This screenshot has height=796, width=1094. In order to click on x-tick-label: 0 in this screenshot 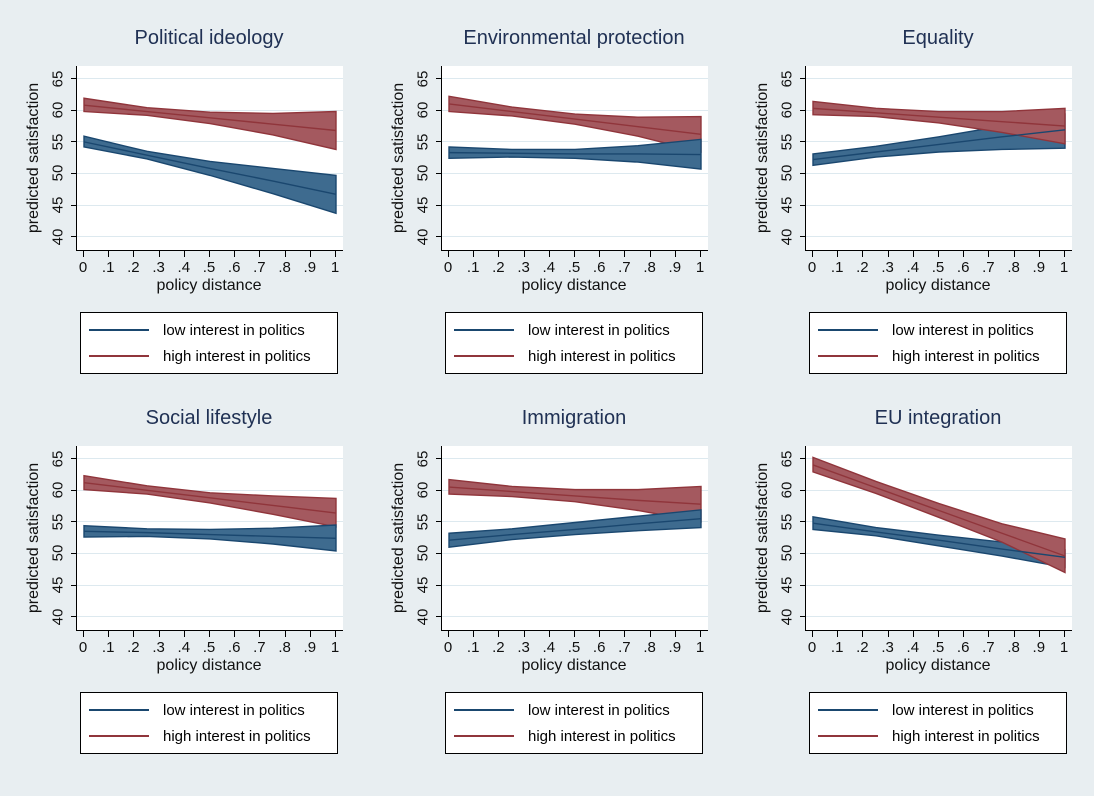, I will do `click(448, 647)`.